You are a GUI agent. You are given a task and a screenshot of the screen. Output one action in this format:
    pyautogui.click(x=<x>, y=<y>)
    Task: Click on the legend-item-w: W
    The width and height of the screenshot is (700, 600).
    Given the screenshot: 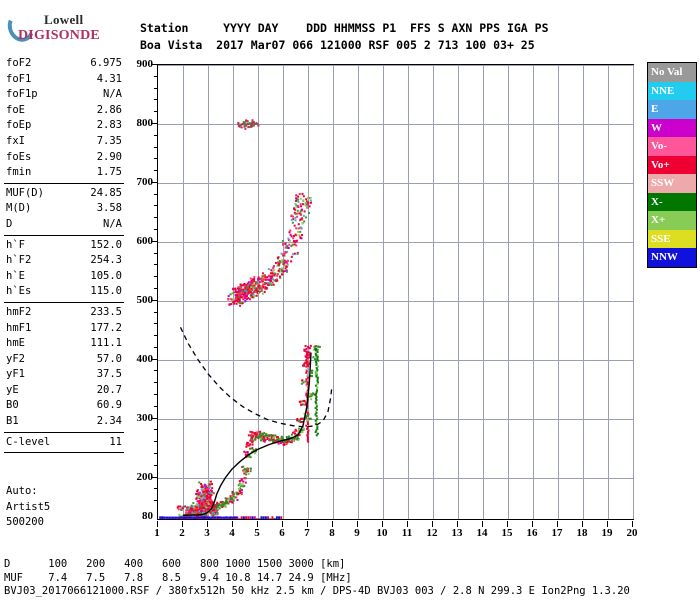 What is the action you would take?
    pyautogui.click(x=672, y=127)
    